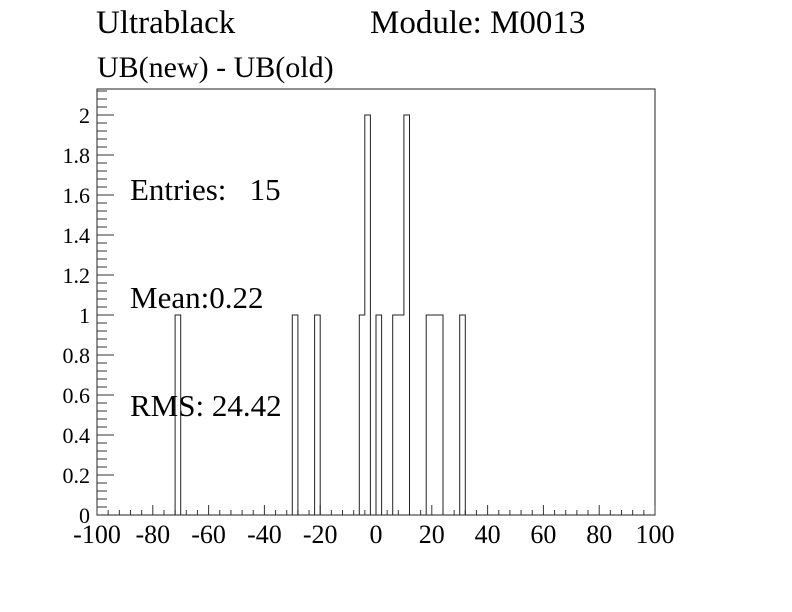 This screenshot has width=792, height=612. Describe the element at coordinates (77, 395) in the screenshot. I see `y-tick-label: 0.6` at that location.